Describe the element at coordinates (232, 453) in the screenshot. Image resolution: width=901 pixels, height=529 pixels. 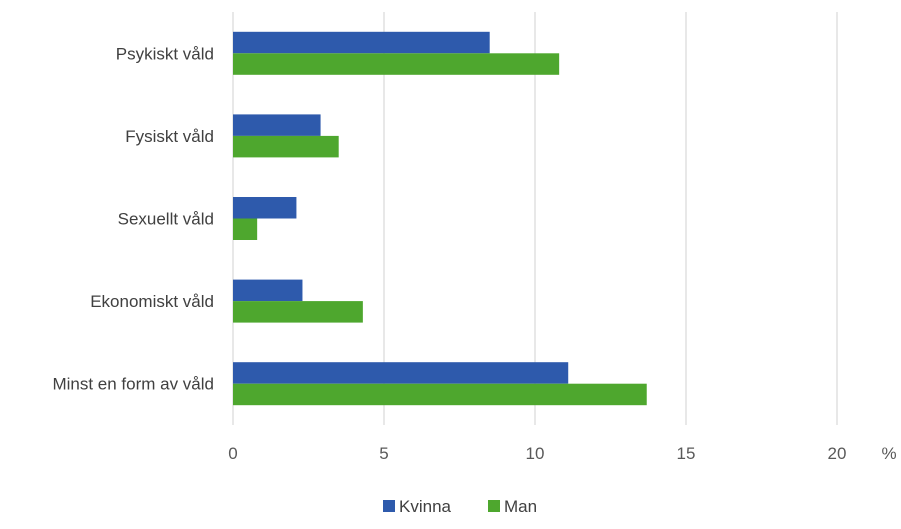
I see `x-tick-label-0: 0` at that location.